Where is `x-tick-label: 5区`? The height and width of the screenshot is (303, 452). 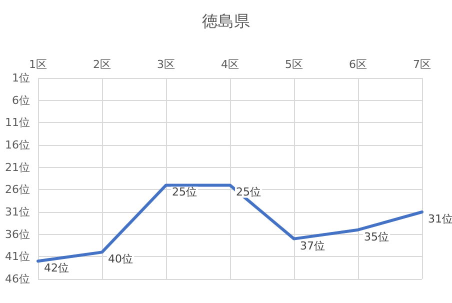
x-tick-label: 5区 is located at coordinates (294, 64).